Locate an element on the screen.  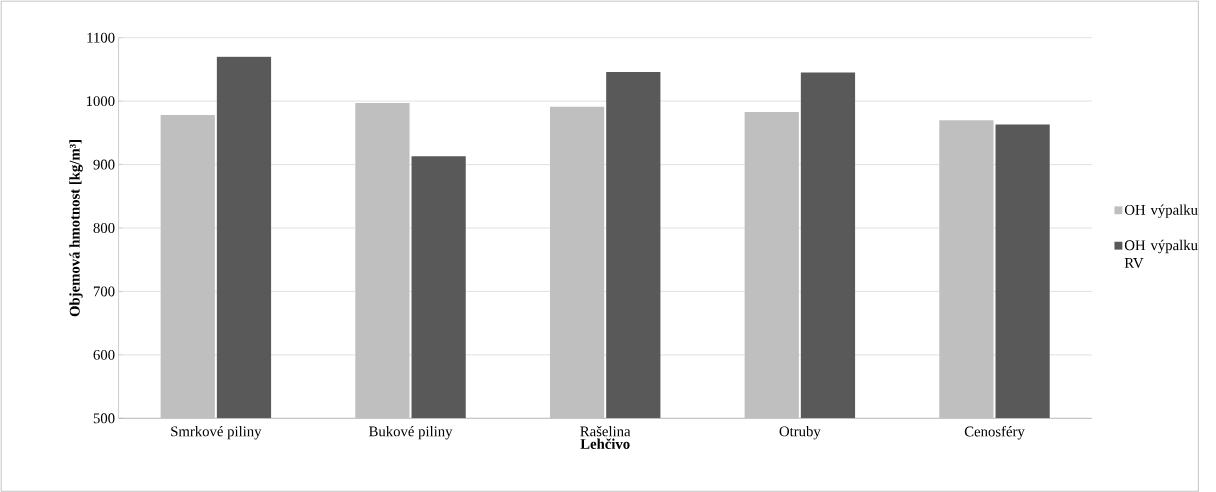
x-tick-label: Cenosféry is located at coordinates (994, 432).